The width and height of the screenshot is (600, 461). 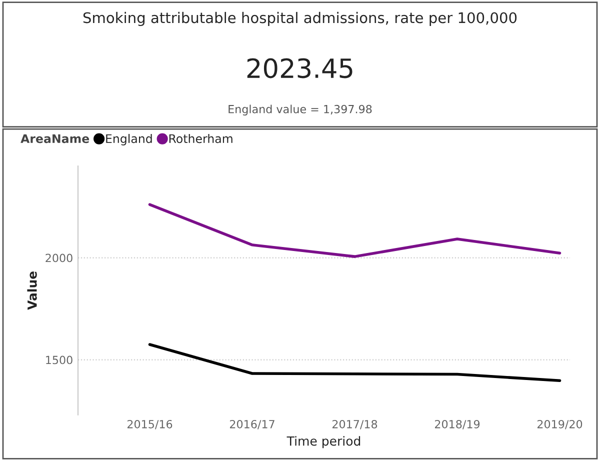 What do you see at coordinates (559, 425) in the screenshot?
I see `x-tick-label: 2019/20` at bounding box center [559, 425].